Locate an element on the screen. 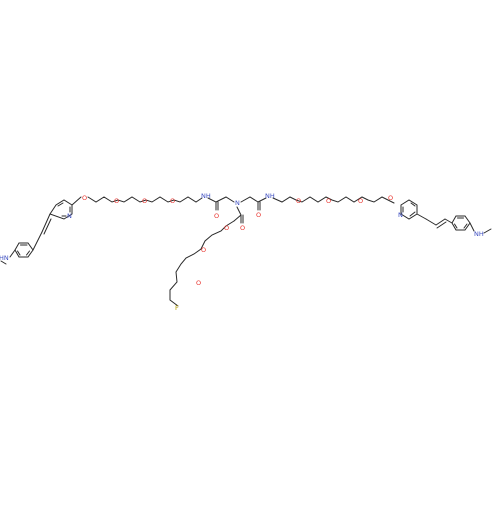 This screenshot has width=500, height=505. atom-label-o-right-peg-2: O is located at coordinates (328, 201).